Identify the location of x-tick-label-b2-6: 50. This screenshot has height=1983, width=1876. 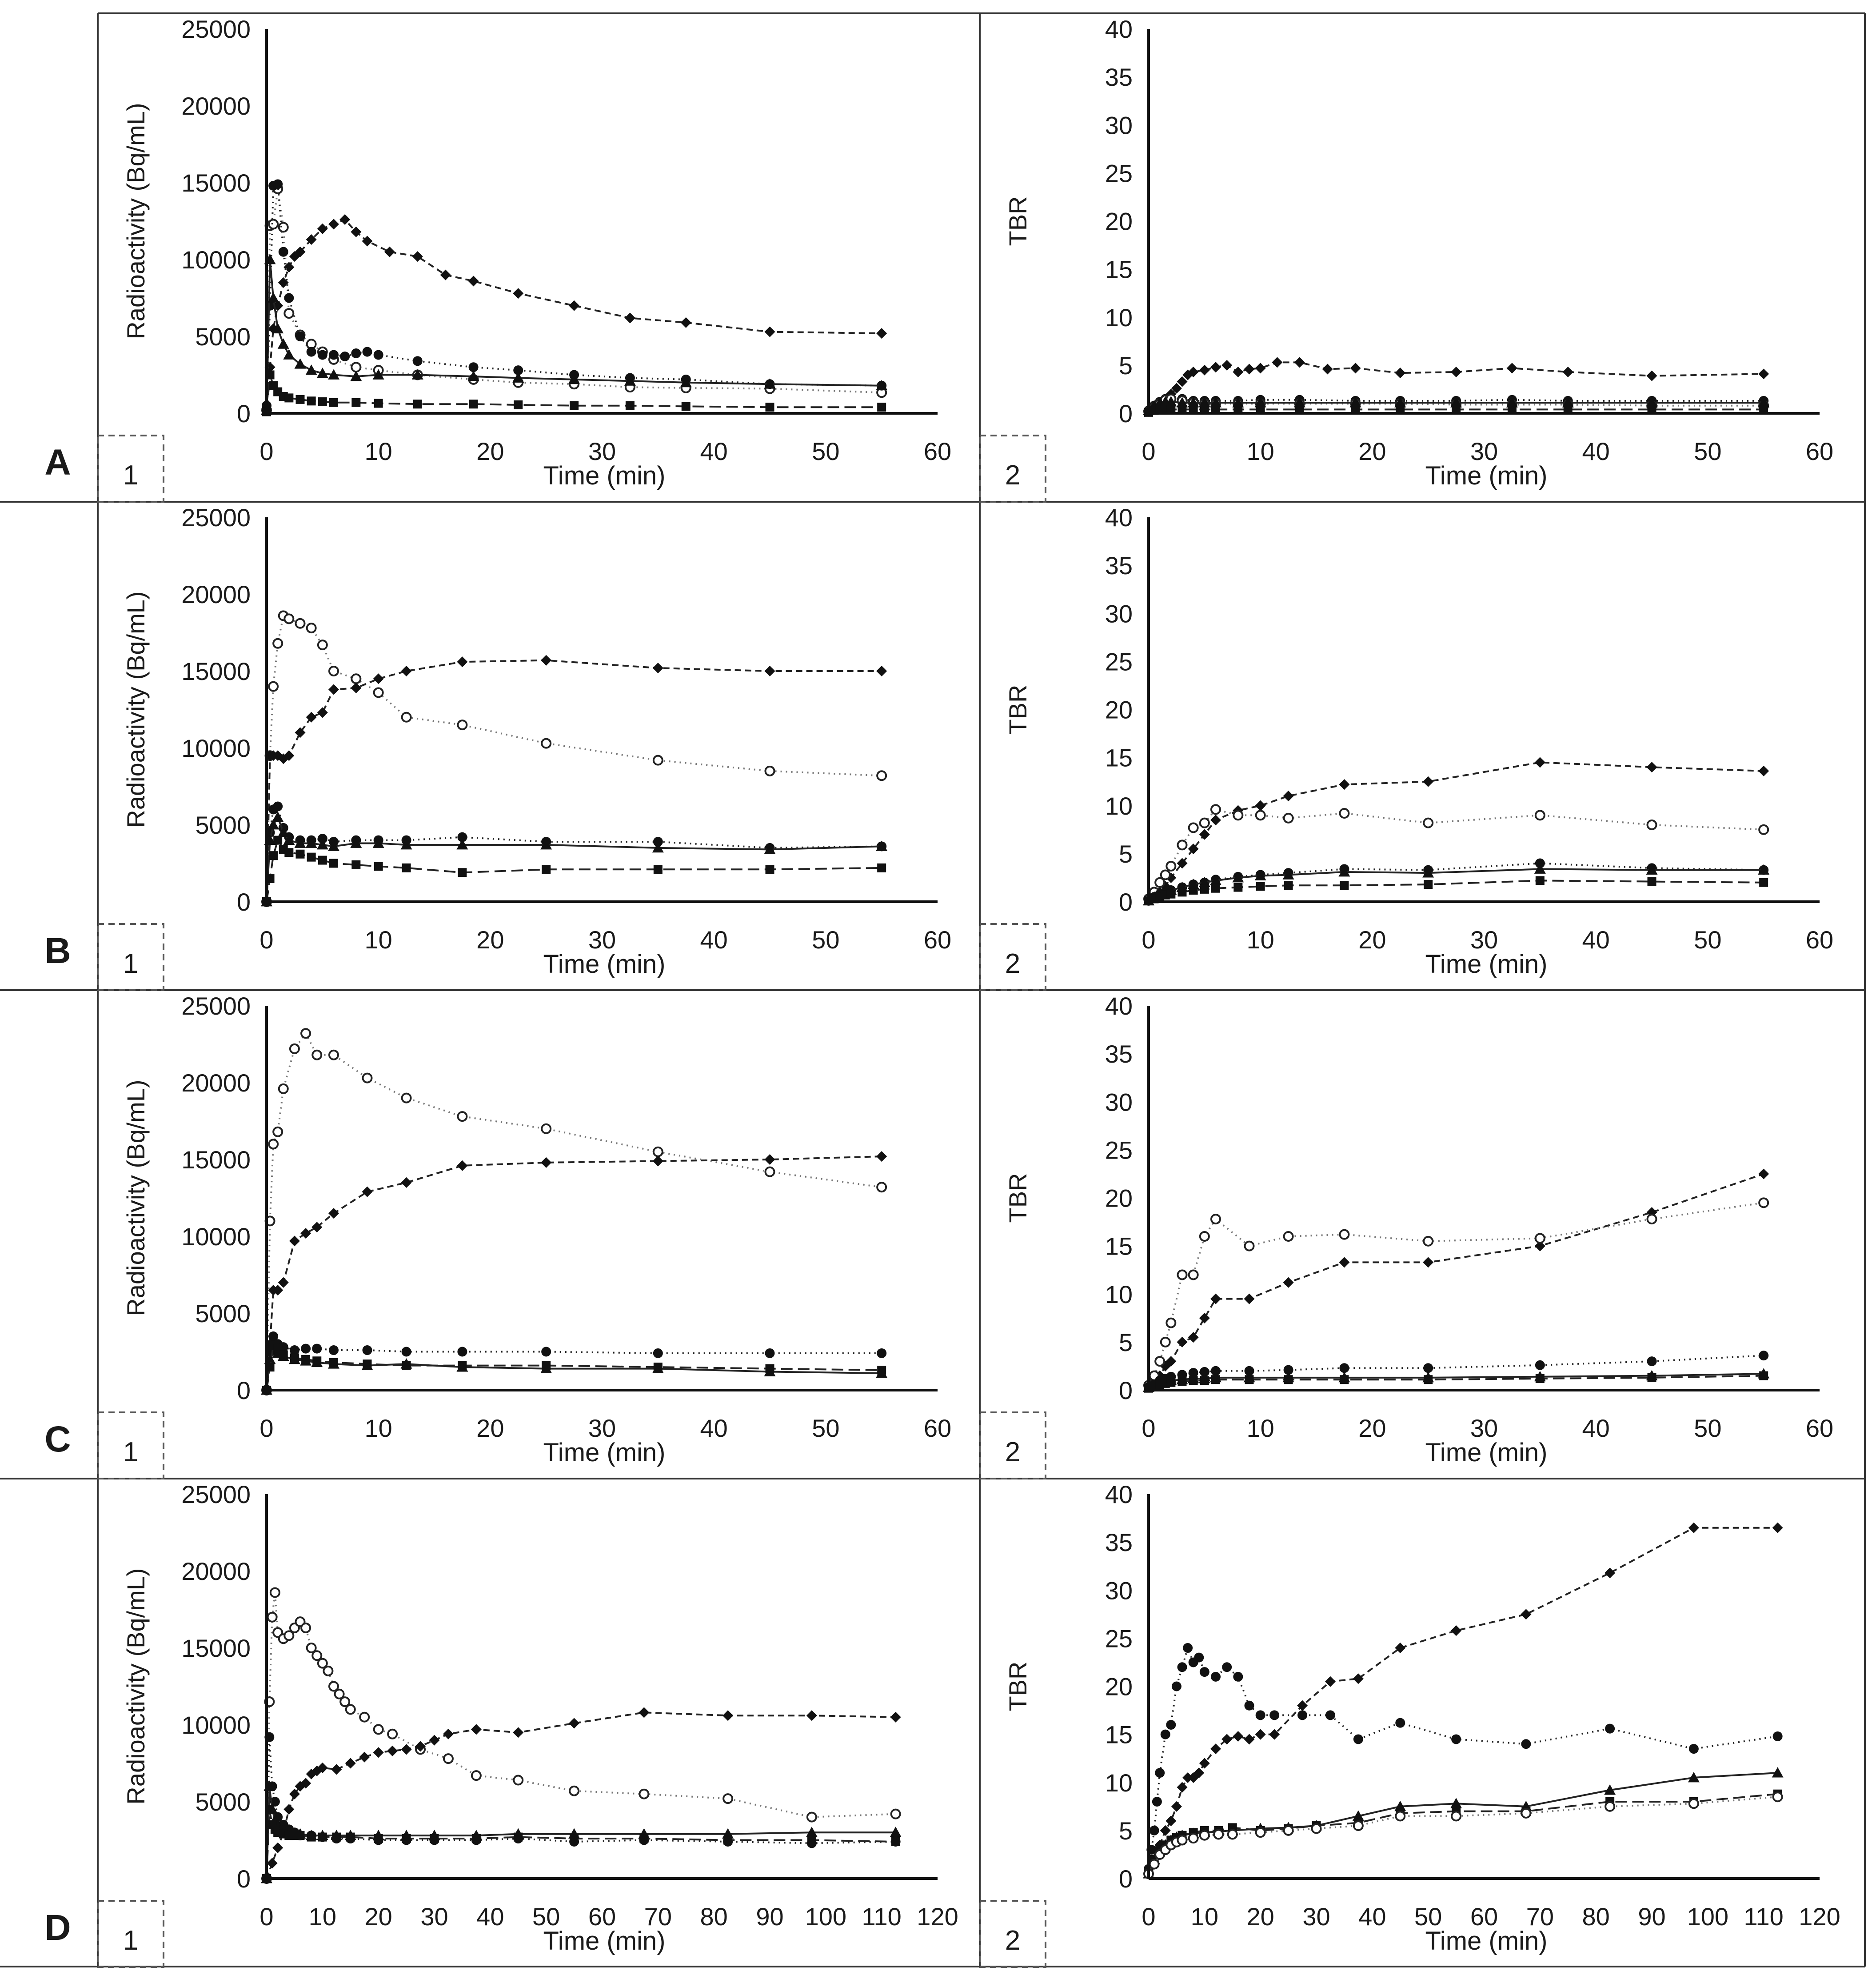
(1707, 940).